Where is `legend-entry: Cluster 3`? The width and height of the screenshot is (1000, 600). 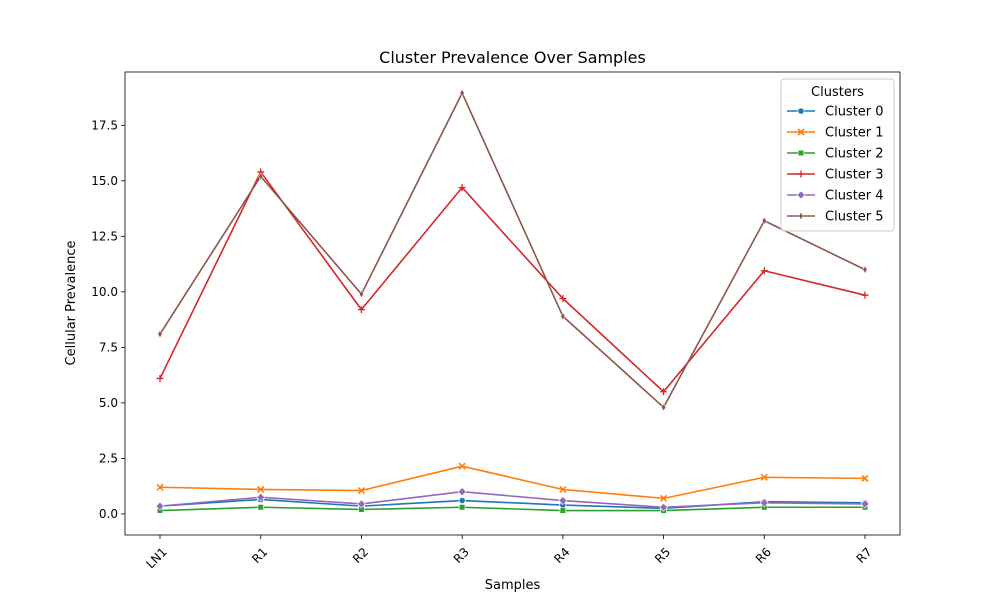
legend-entry: Cluster 3 is located at coordinates (835, 175).